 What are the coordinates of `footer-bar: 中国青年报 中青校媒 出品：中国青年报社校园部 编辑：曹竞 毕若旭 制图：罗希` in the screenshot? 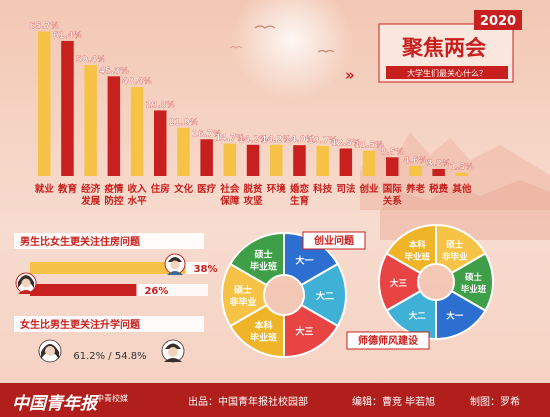 It's located at (275, 400).